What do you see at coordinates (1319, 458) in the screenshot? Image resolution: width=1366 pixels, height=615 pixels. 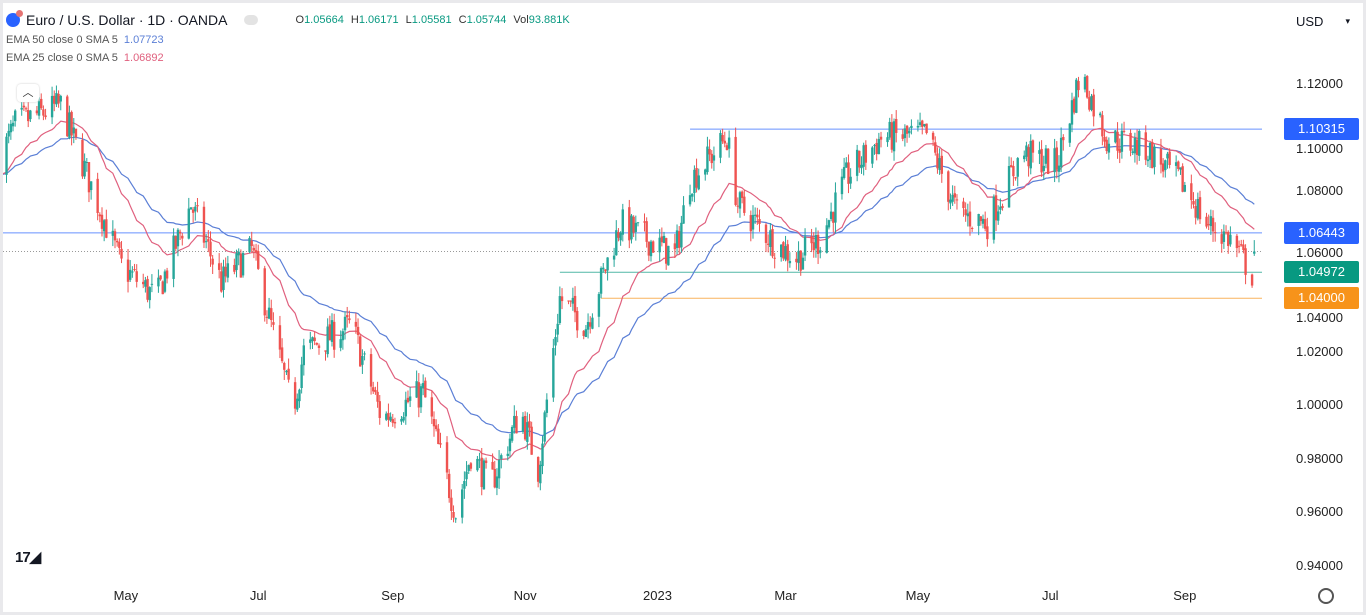 I see `y-tick-label: 0.98000` at bounding box center [1319, 458].